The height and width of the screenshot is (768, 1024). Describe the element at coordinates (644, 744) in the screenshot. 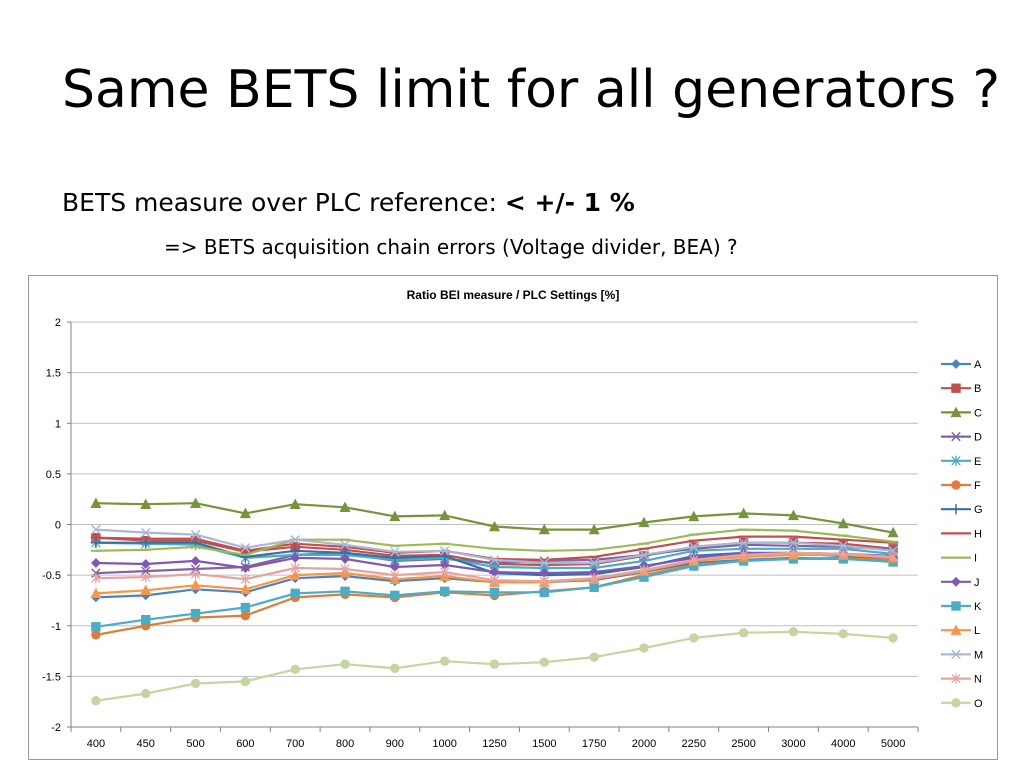

I see `x-tick-label: 2000` at that location.